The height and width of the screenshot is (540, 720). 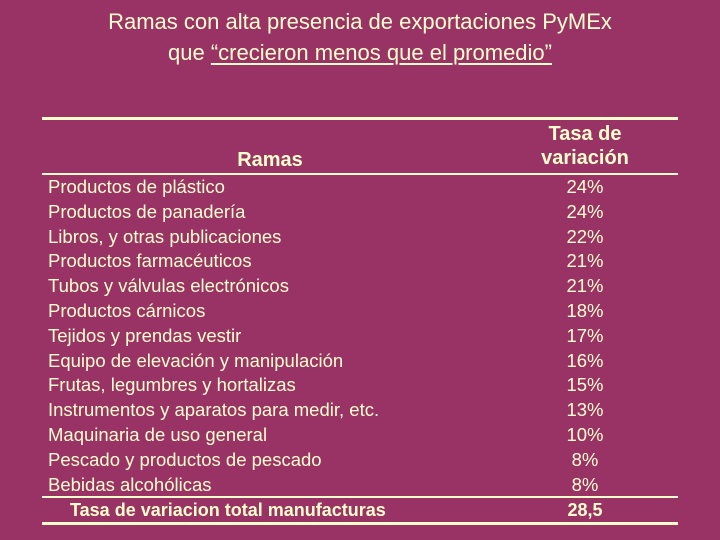 What do you see at coordinates (585, 335) in the screenshot?
I see `row-tasa: 17%` at bounding box center [585, 335].